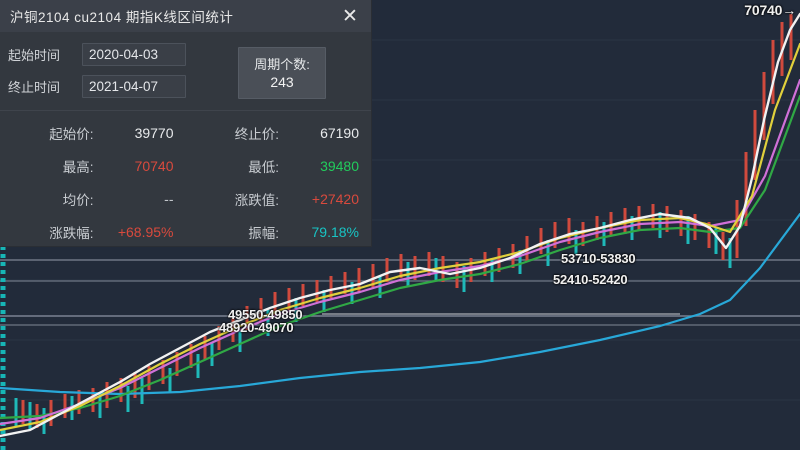  I want to click on stat-value: 79.18%, so click(335, 231).